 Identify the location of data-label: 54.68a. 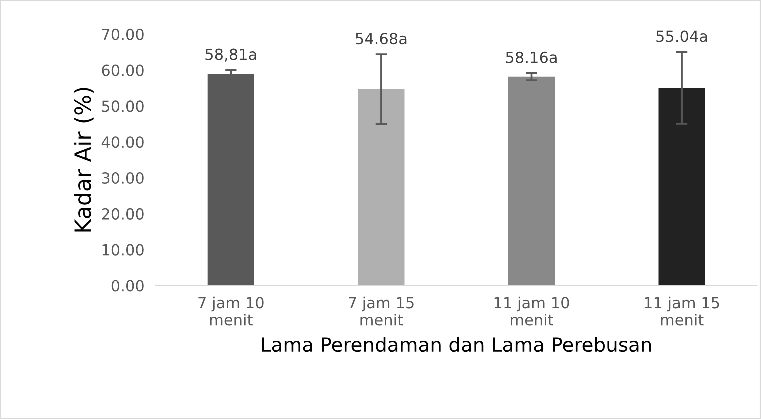
(381, 39).